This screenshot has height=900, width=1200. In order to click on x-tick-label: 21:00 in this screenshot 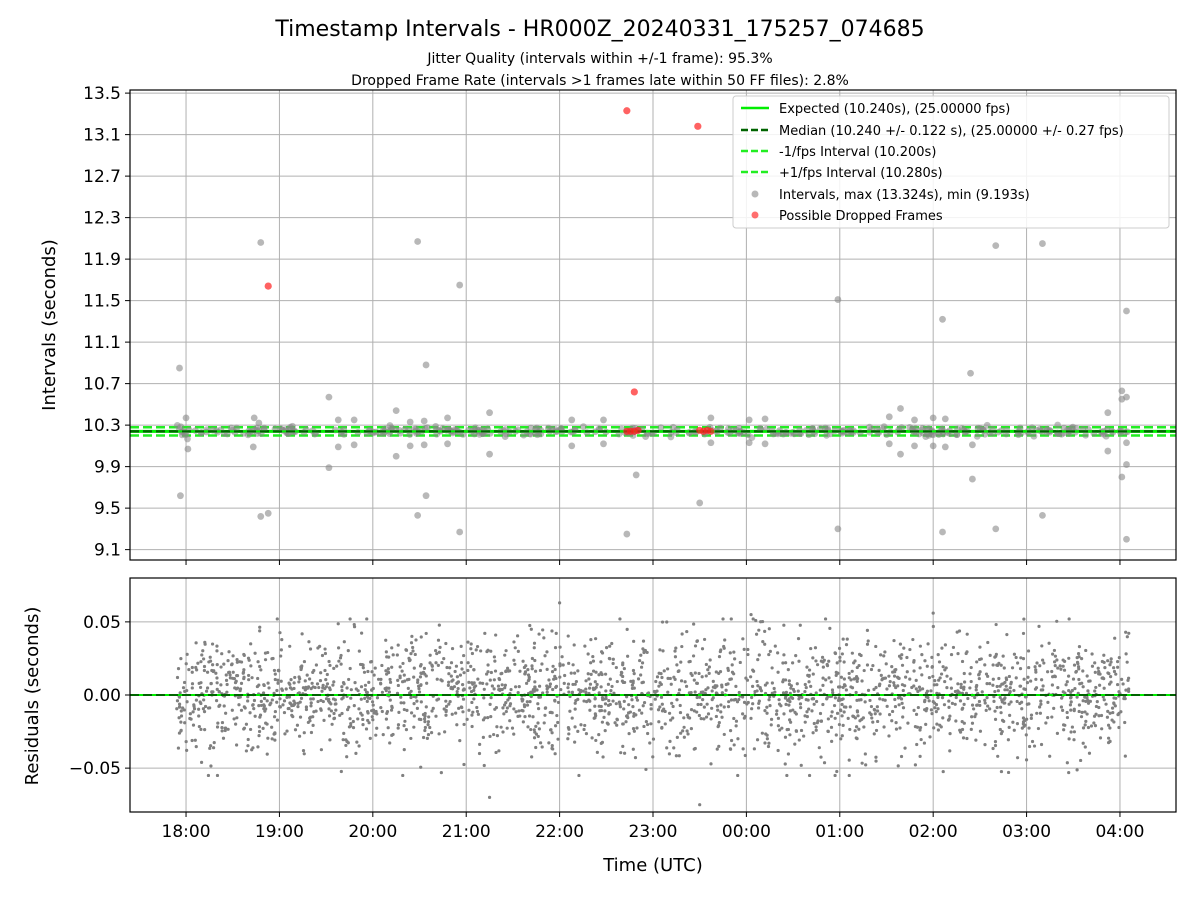, I will do `click(466, 832)`.